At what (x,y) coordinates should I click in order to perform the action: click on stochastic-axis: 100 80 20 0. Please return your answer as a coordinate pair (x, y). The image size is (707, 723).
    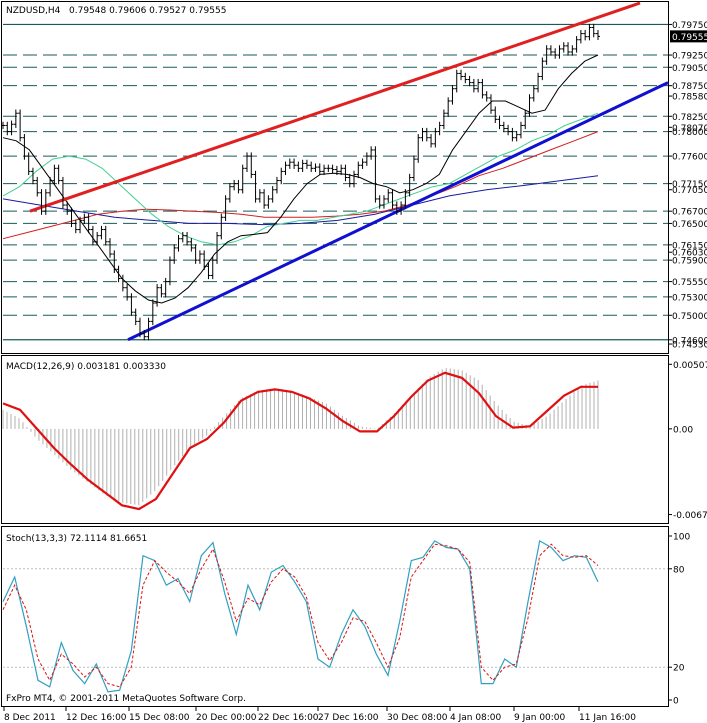
    Looking at the image, I should click on (679, 620).